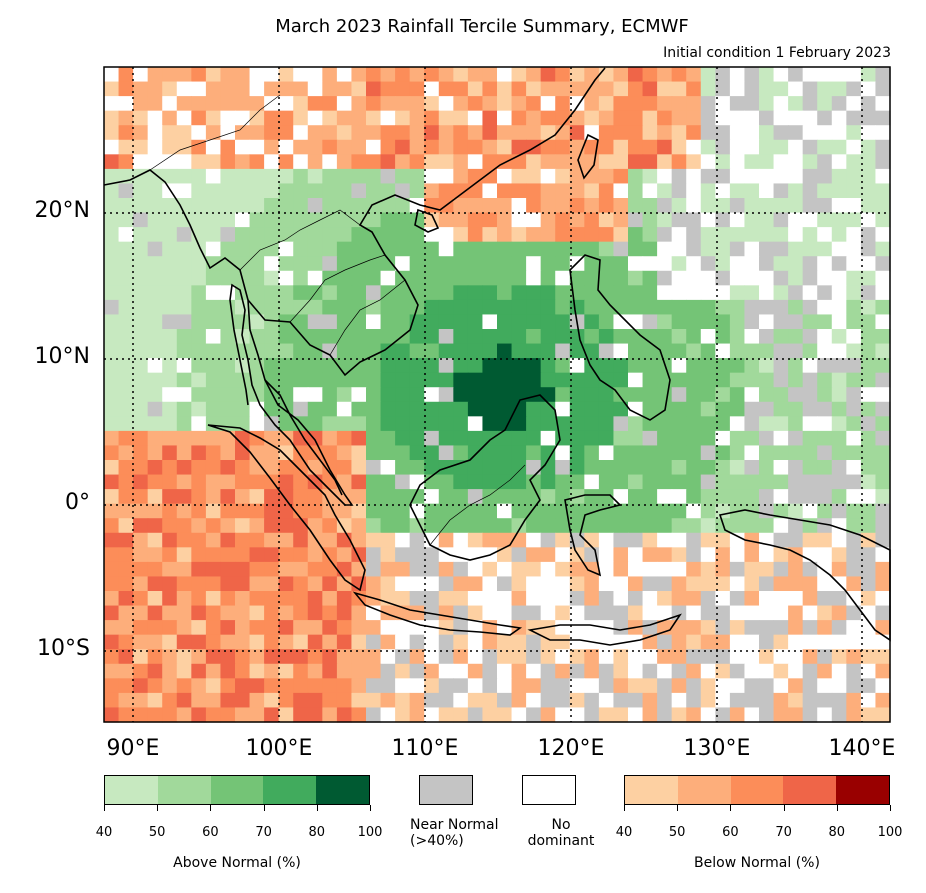 The height and width of the screenshot is (893, 926). I want to click on initial-condition-label: Initial condition 1 February 2023, so click(777, 53).